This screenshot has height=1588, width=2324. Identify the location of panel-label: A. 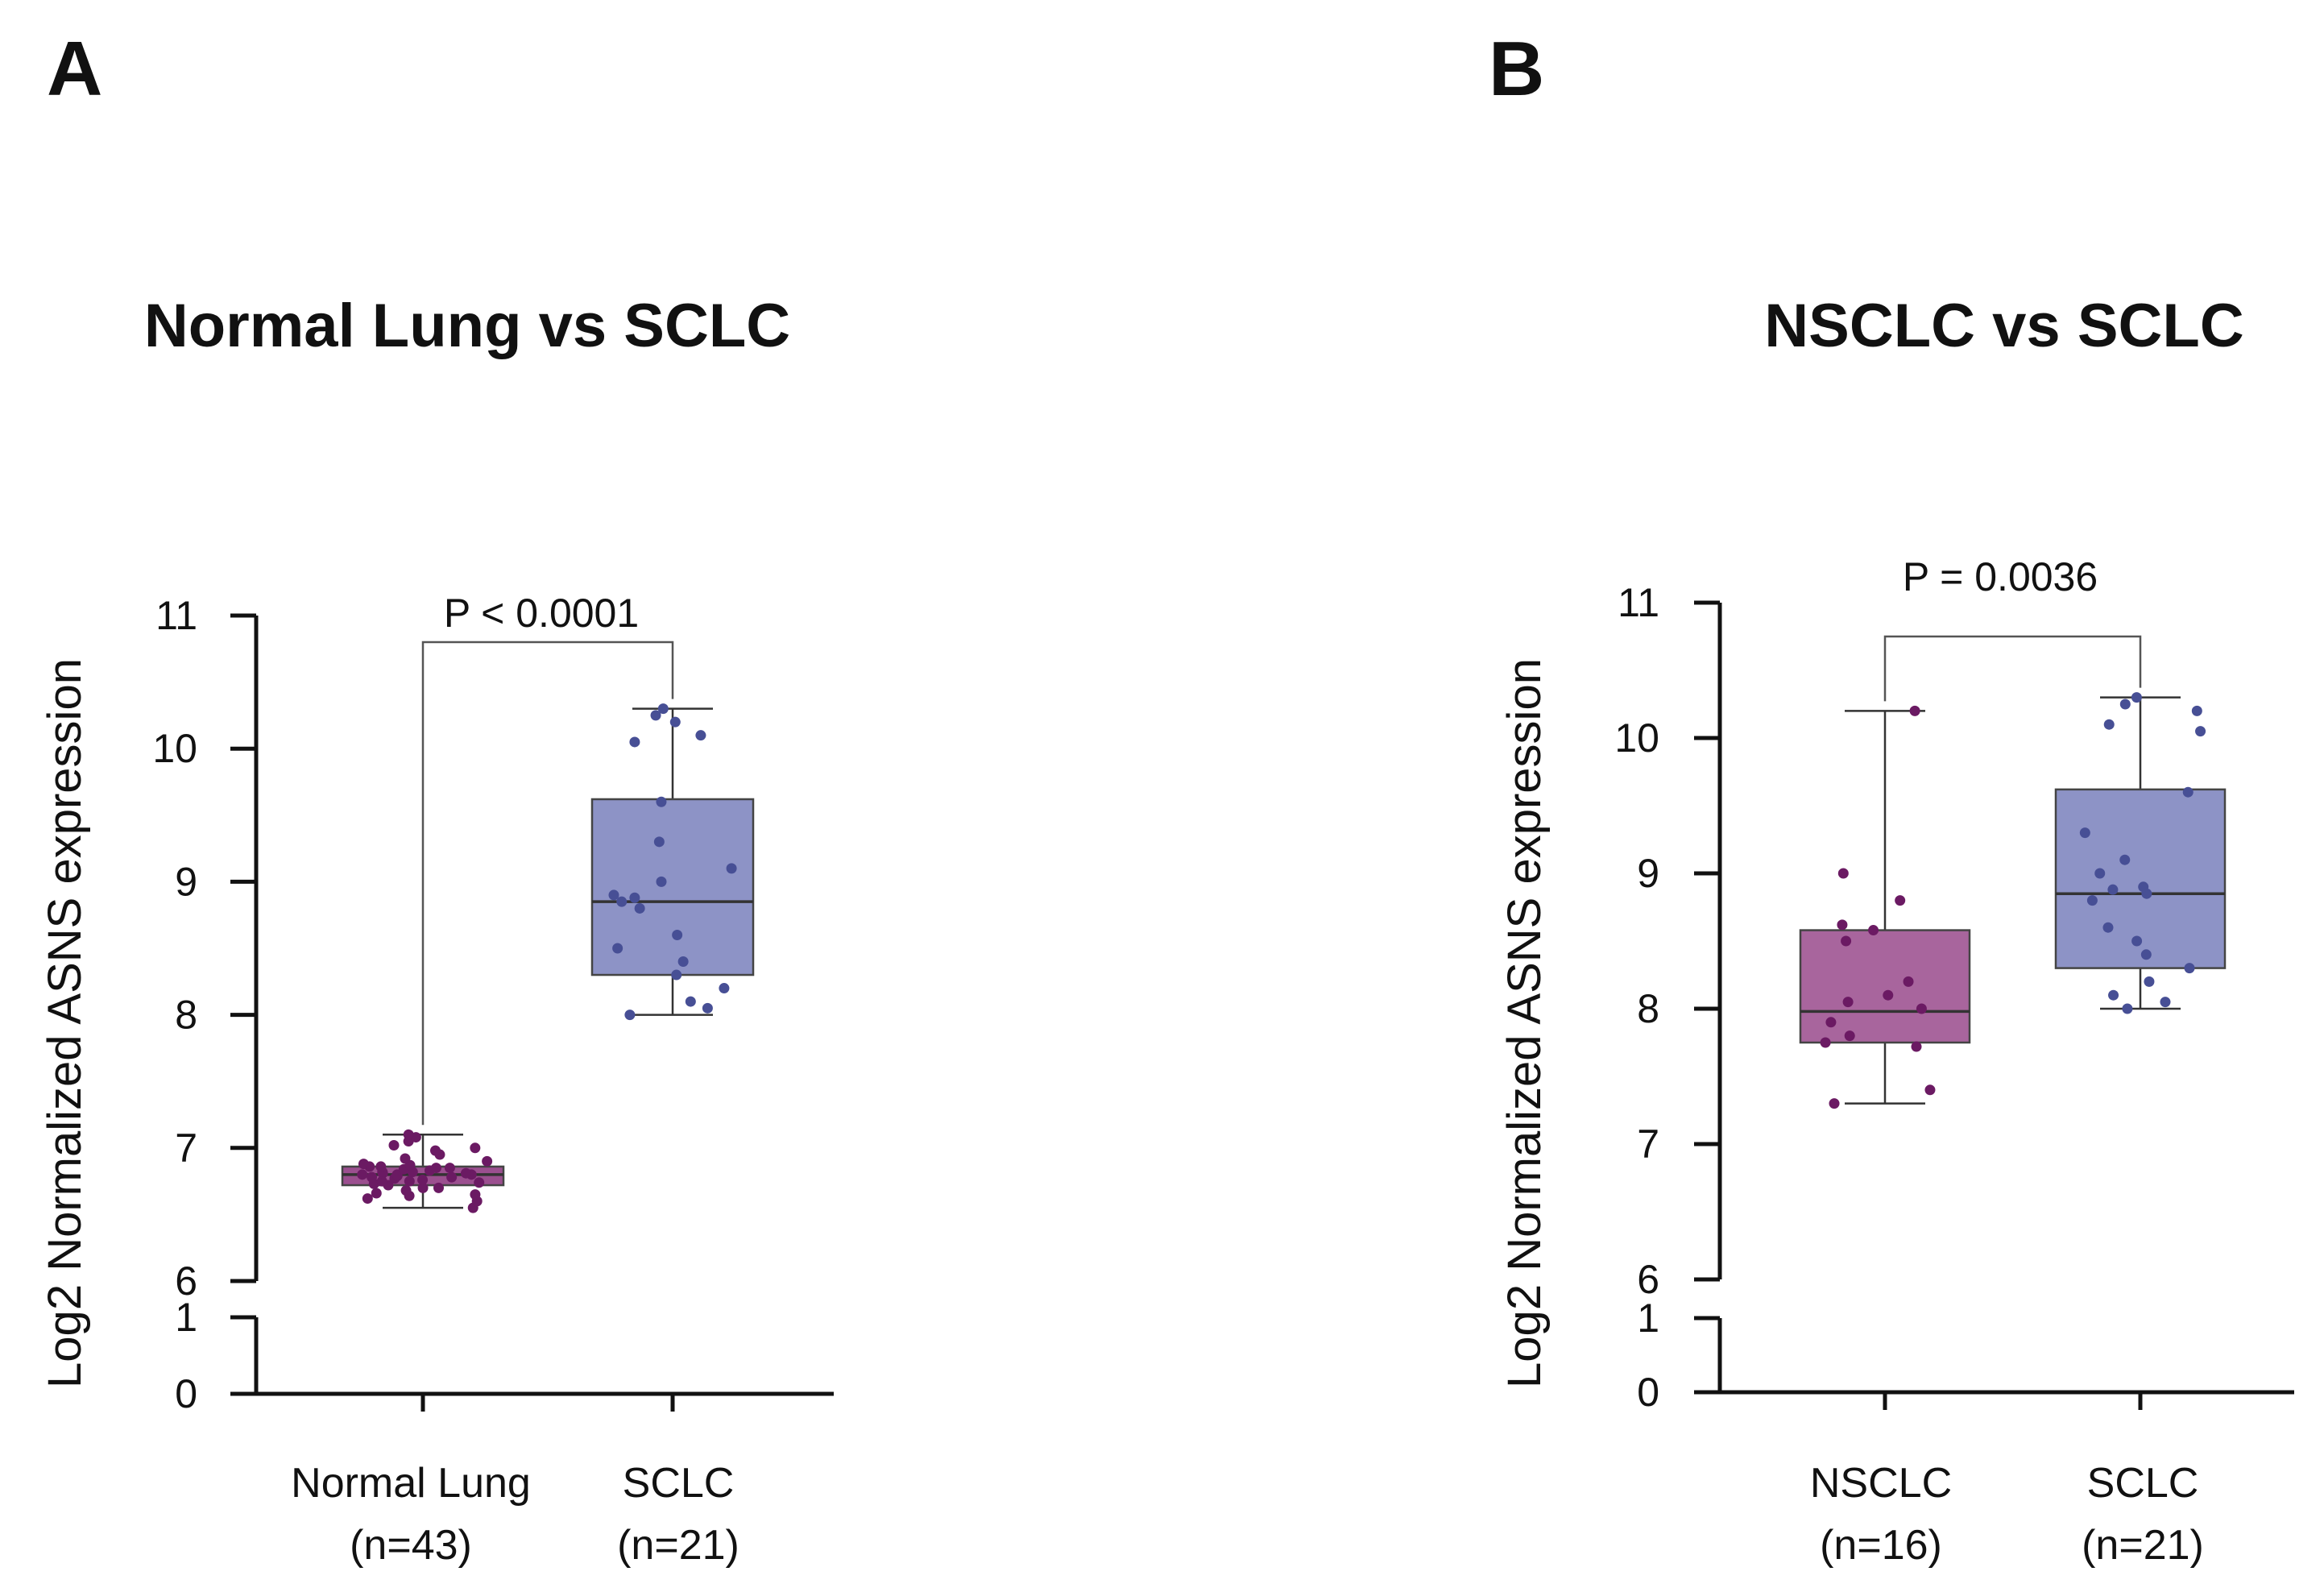
(74, 69).